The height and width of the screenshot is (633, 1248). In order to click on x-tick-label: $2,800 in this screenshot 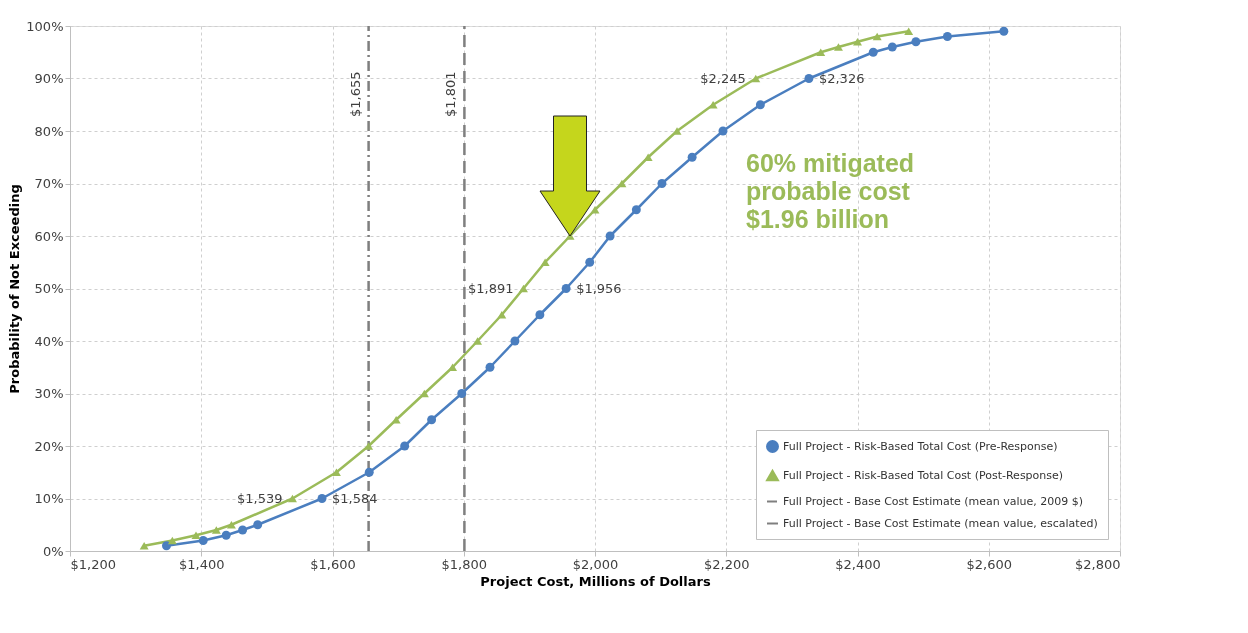, I will do `click(1098, 564)`.